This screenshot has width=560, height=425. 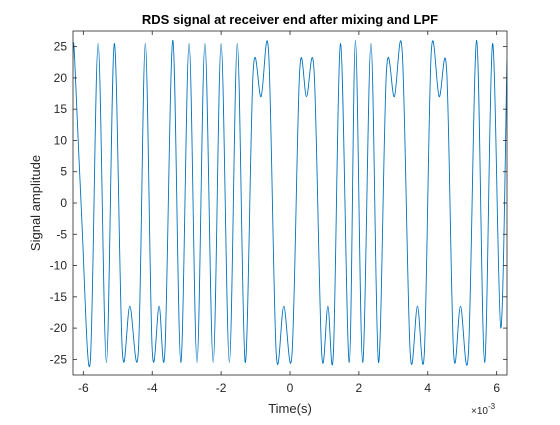 What do you see at coordinates (479, 411) in the screenshot?
I see `x-exponent-base: ×10` at bounding box center [479, 411].